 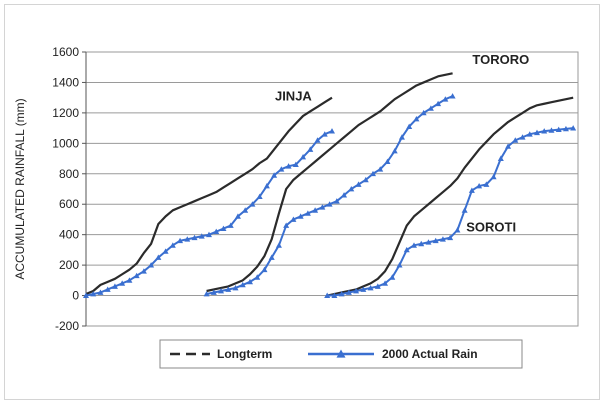 What do you see at coordinates (430, 354) in the screenshot?
I see `legend-actual-label: 2000 Actual Rain` at bounding box center [430, 354].